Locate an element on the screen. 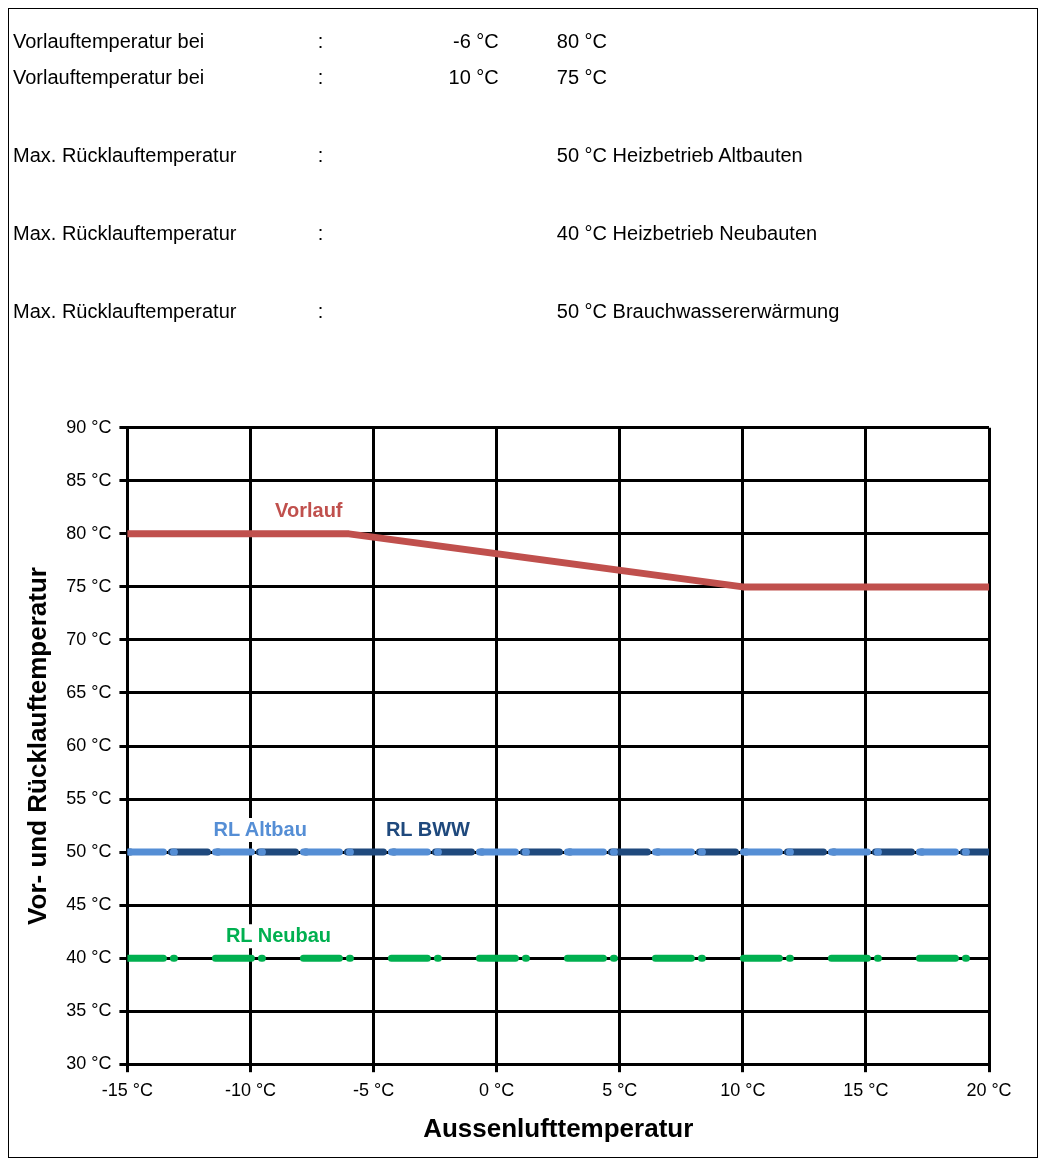 The image size is (1050, 1162). series-label: RL Altbau is located at coordinates (260, 828).